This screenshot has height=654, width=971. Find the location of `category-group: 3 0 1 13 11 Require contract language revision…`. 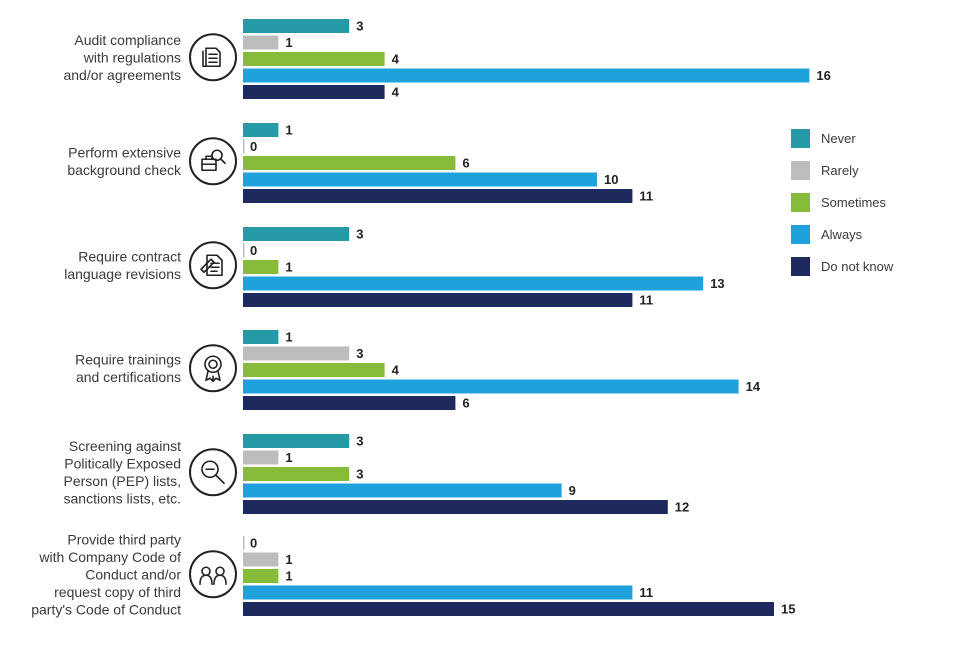

category-group: 3 0 1 13 11 Require contract language revision… is located at coordinates (394, 267).